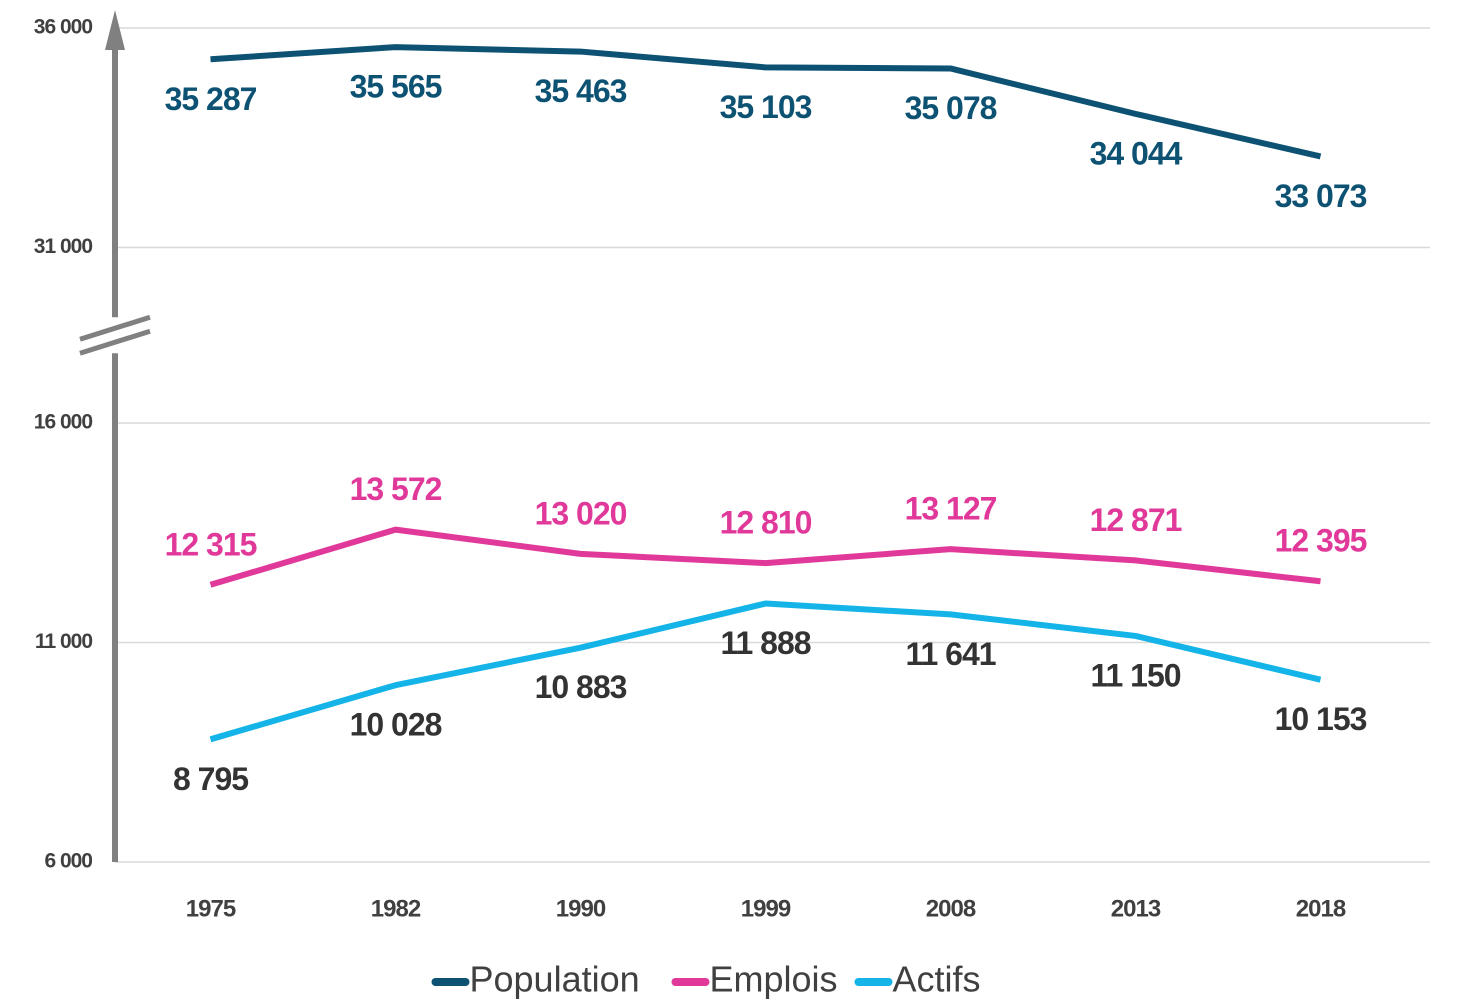 This screenshot has height=1006, width=1458. I want to click on data-label: 13 020, so click(581, 513).